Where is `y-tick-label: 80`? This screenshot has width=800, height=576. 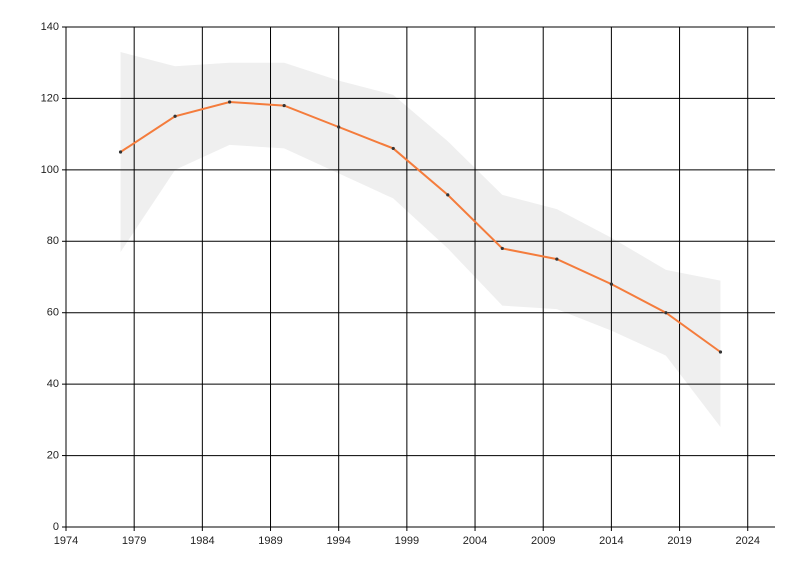 y-tick-label: 80 is located at coordinates (53, 241).